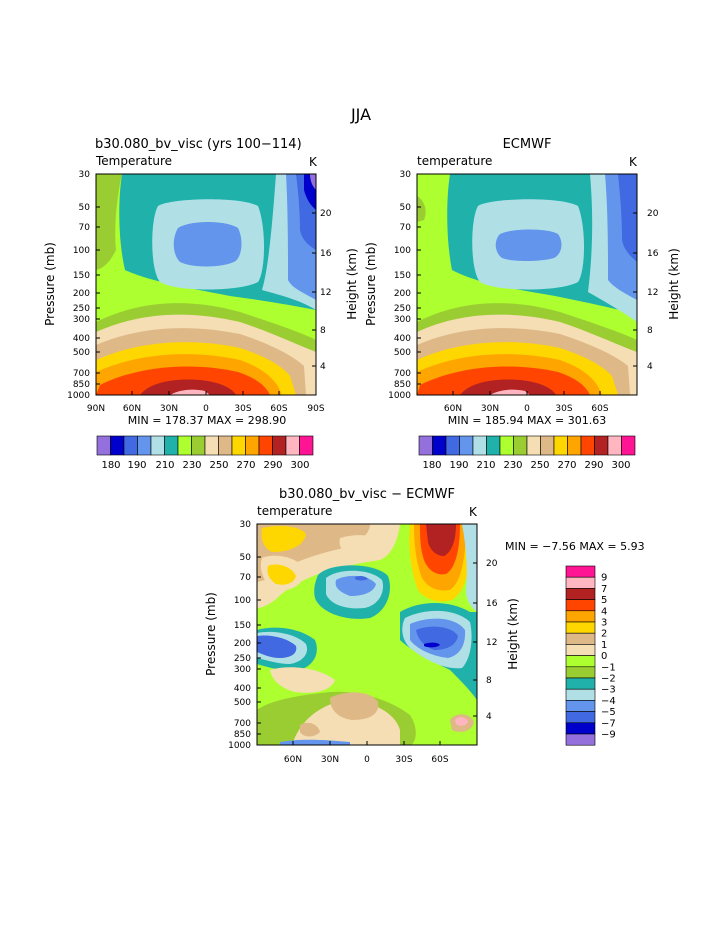 This screenshot has height=935, width=723. Describe the element at coordinates (242, 409) in the screenshot. I see `tick-30s: 30S` at that location.